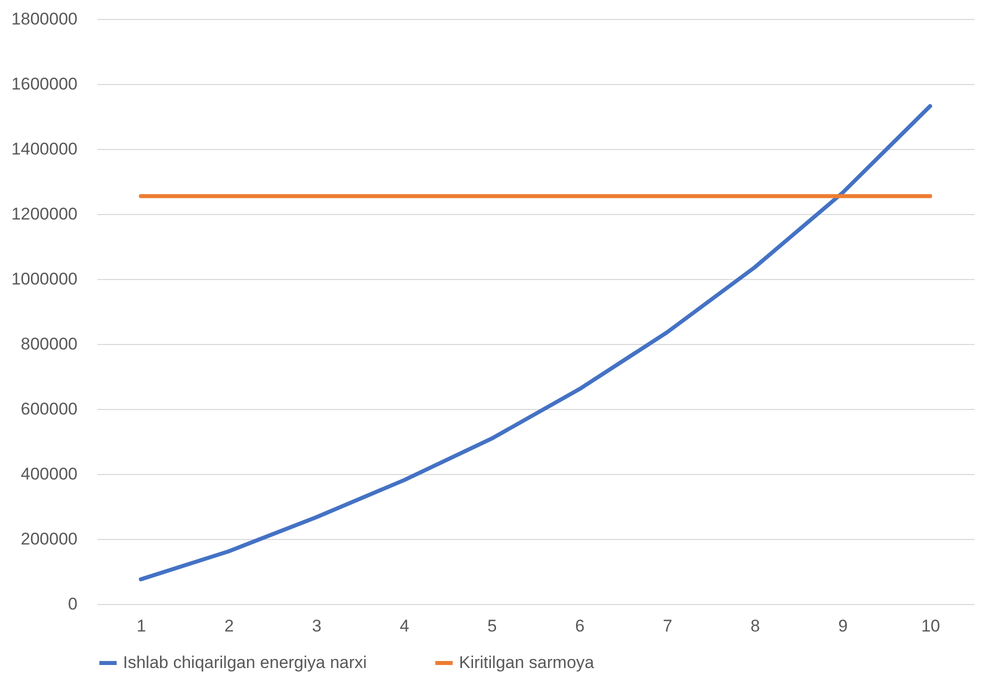 This screenshot has height=681, width=994. Describe the element at coordinates (229, 626) in the screenshot. I see `x-tick-label: 2` at that location.